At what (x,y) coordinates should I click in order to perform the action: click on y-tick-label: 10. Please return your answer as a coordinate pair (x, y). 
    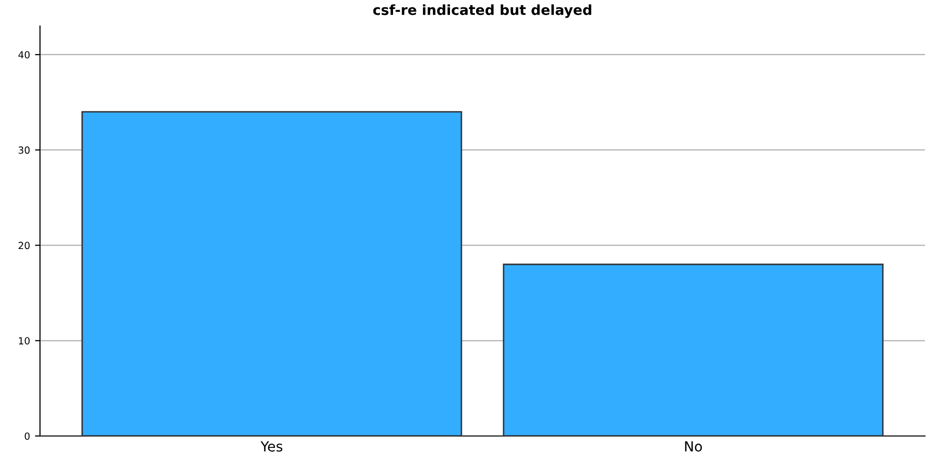
    Looking at the image, I should click on (24, 340).